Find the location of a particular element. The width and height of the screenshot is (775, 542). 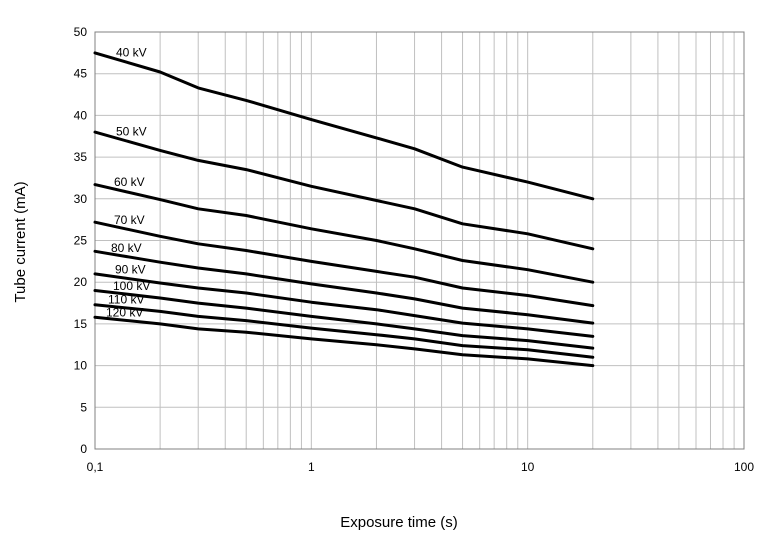

y-tick-label: 25 is located at coordinates (81, 241).